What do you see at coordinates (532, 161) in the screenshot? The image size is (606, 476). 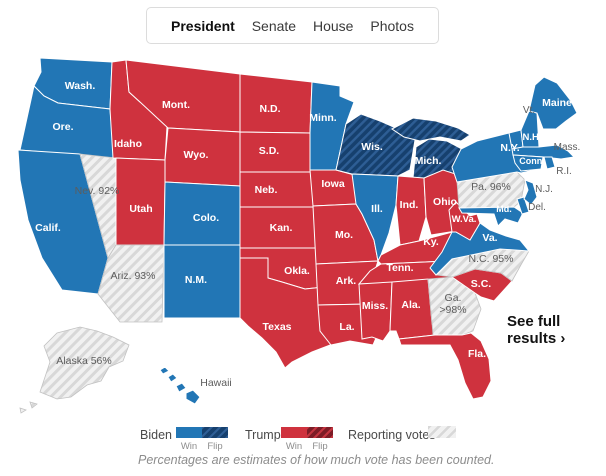 I see `state-label-conn: Conn.` at bounding box center [532, 161].